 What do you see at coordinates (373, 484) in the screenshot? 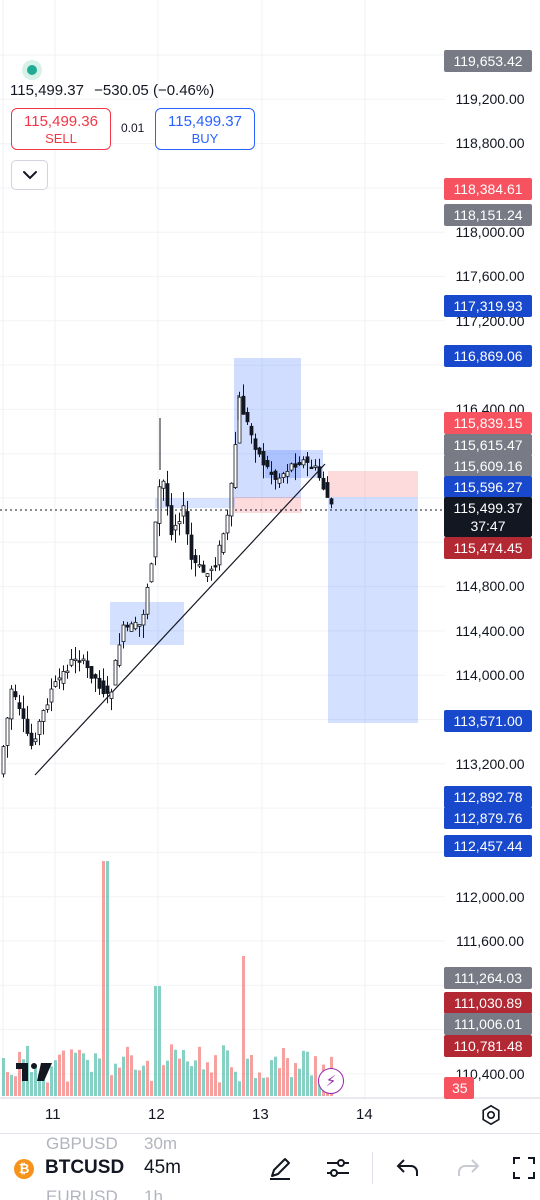
I see `position-stop-zone` at bounding box center [373, 484].